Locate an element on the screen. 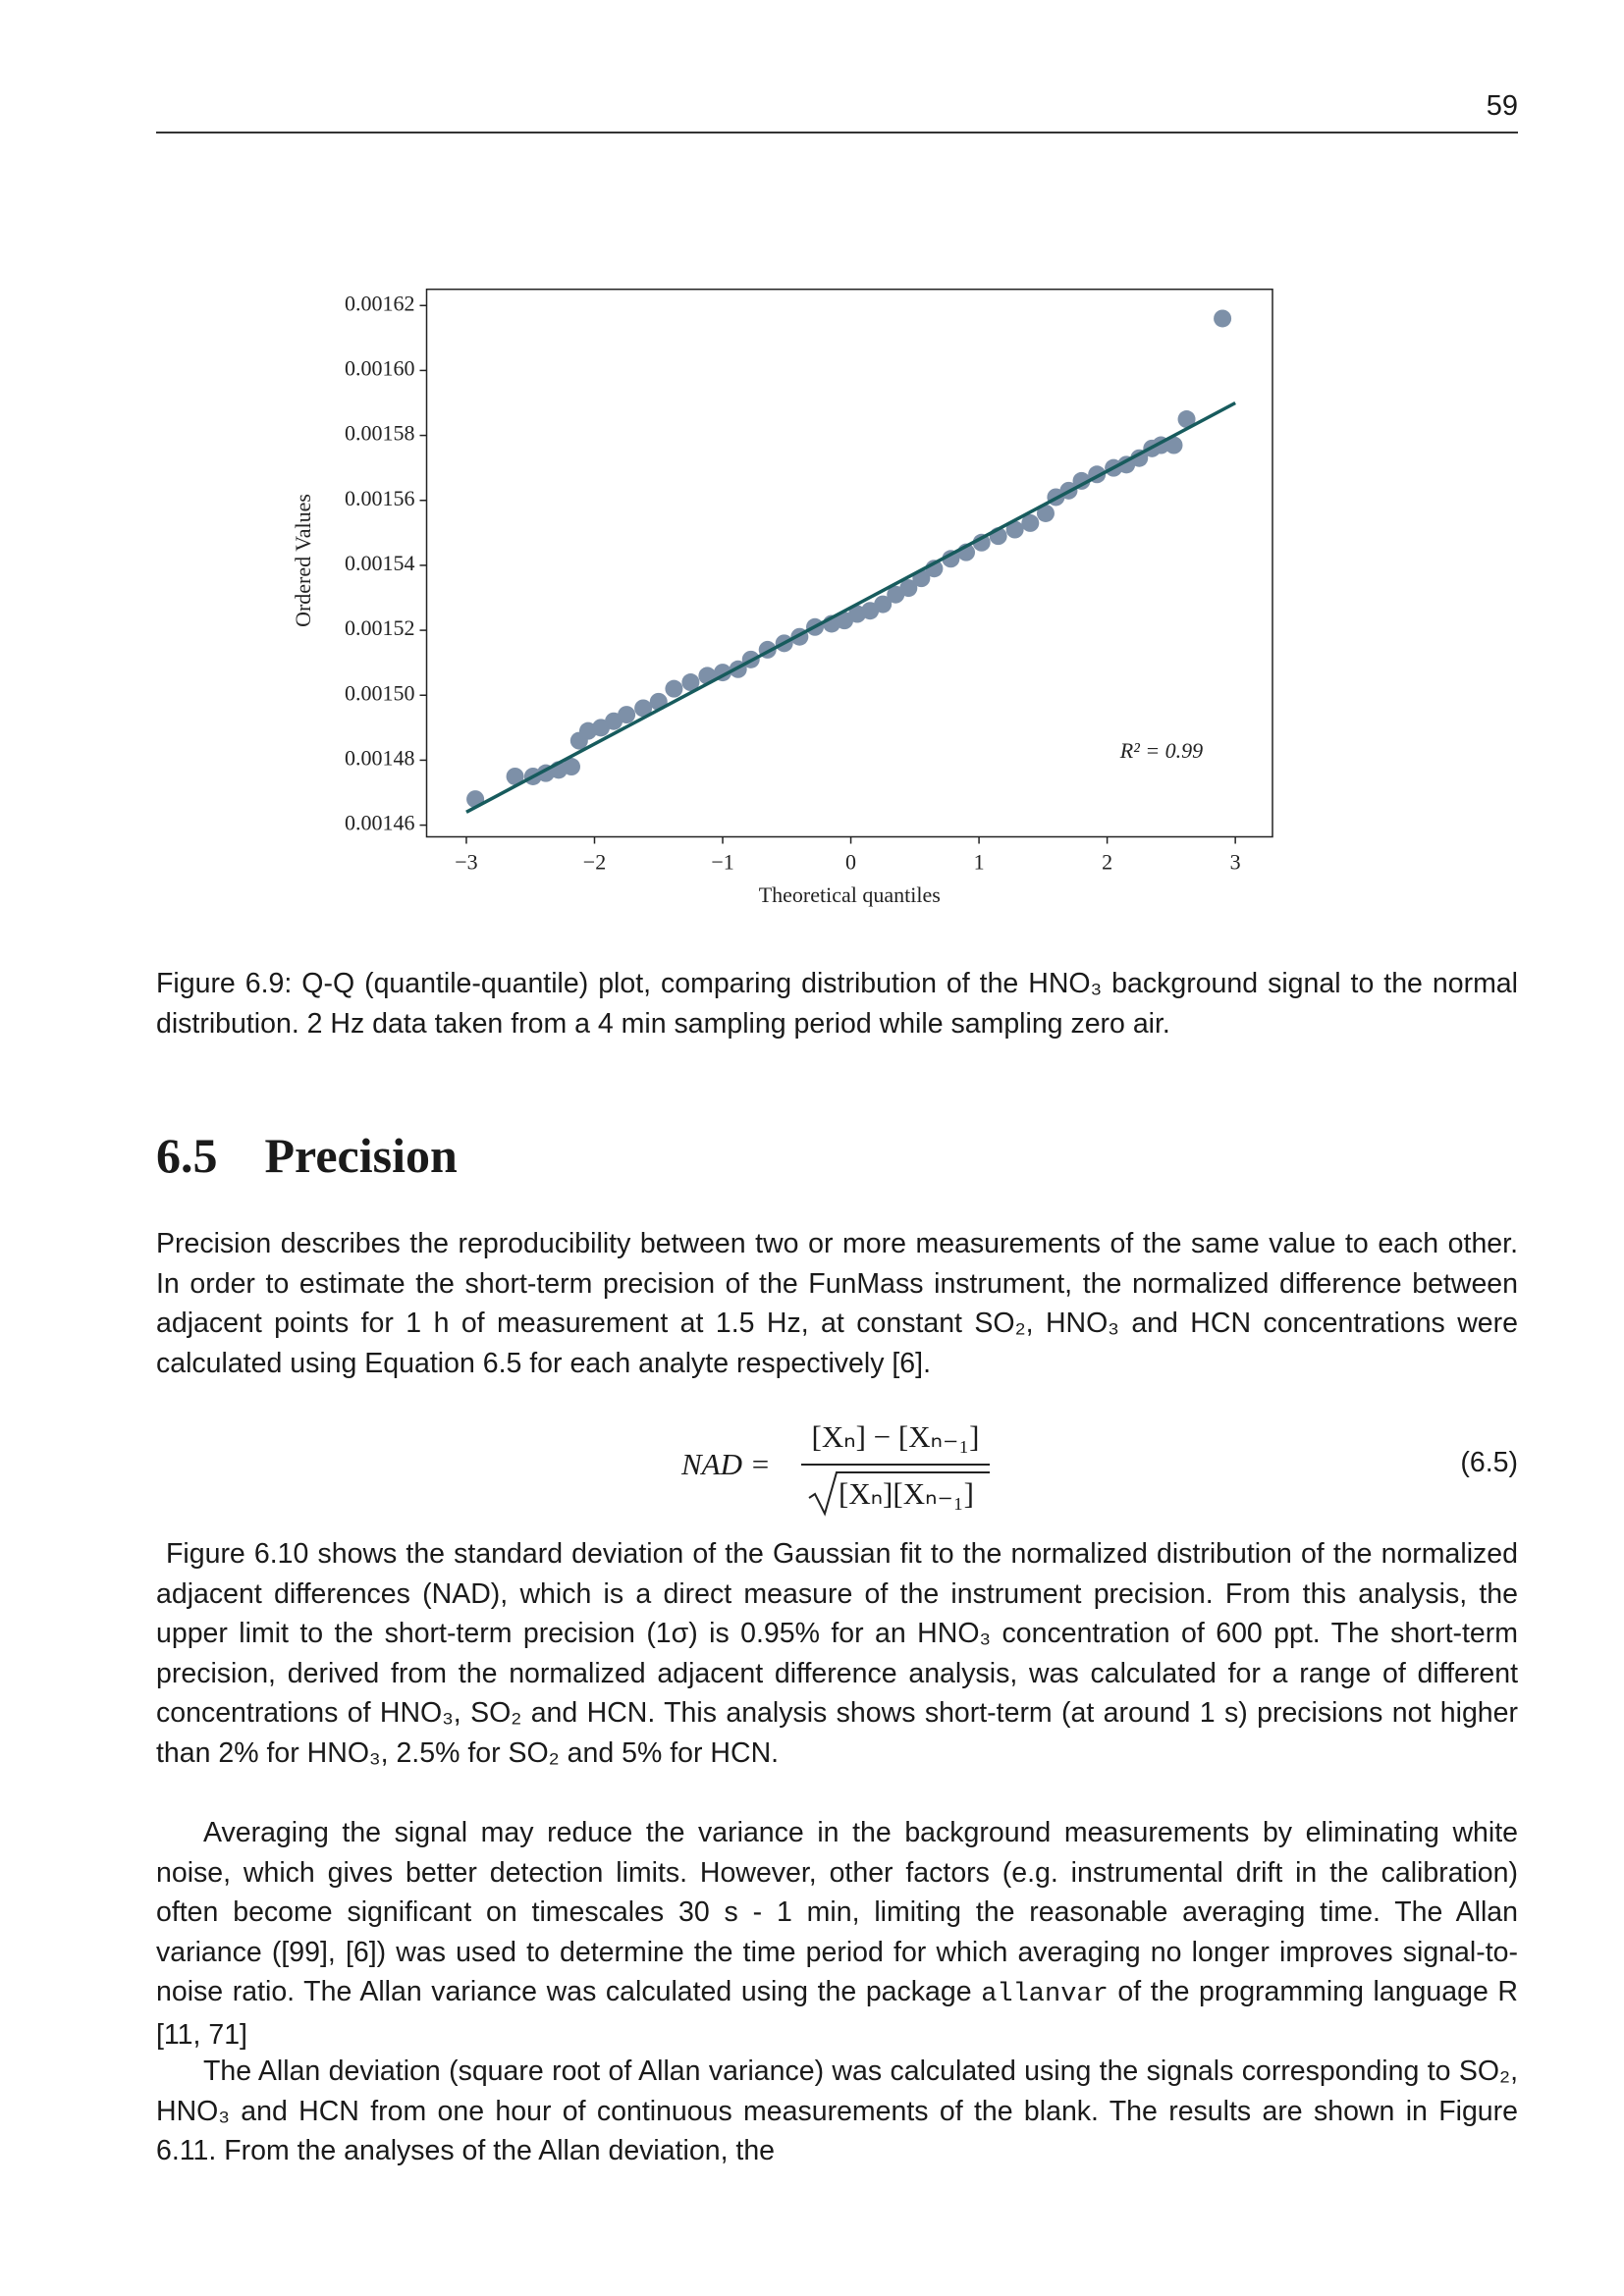 The height and width of the screenshot is (2296, 1624). y-tick-label: 0.00146 is located at coordinates (380, 823).